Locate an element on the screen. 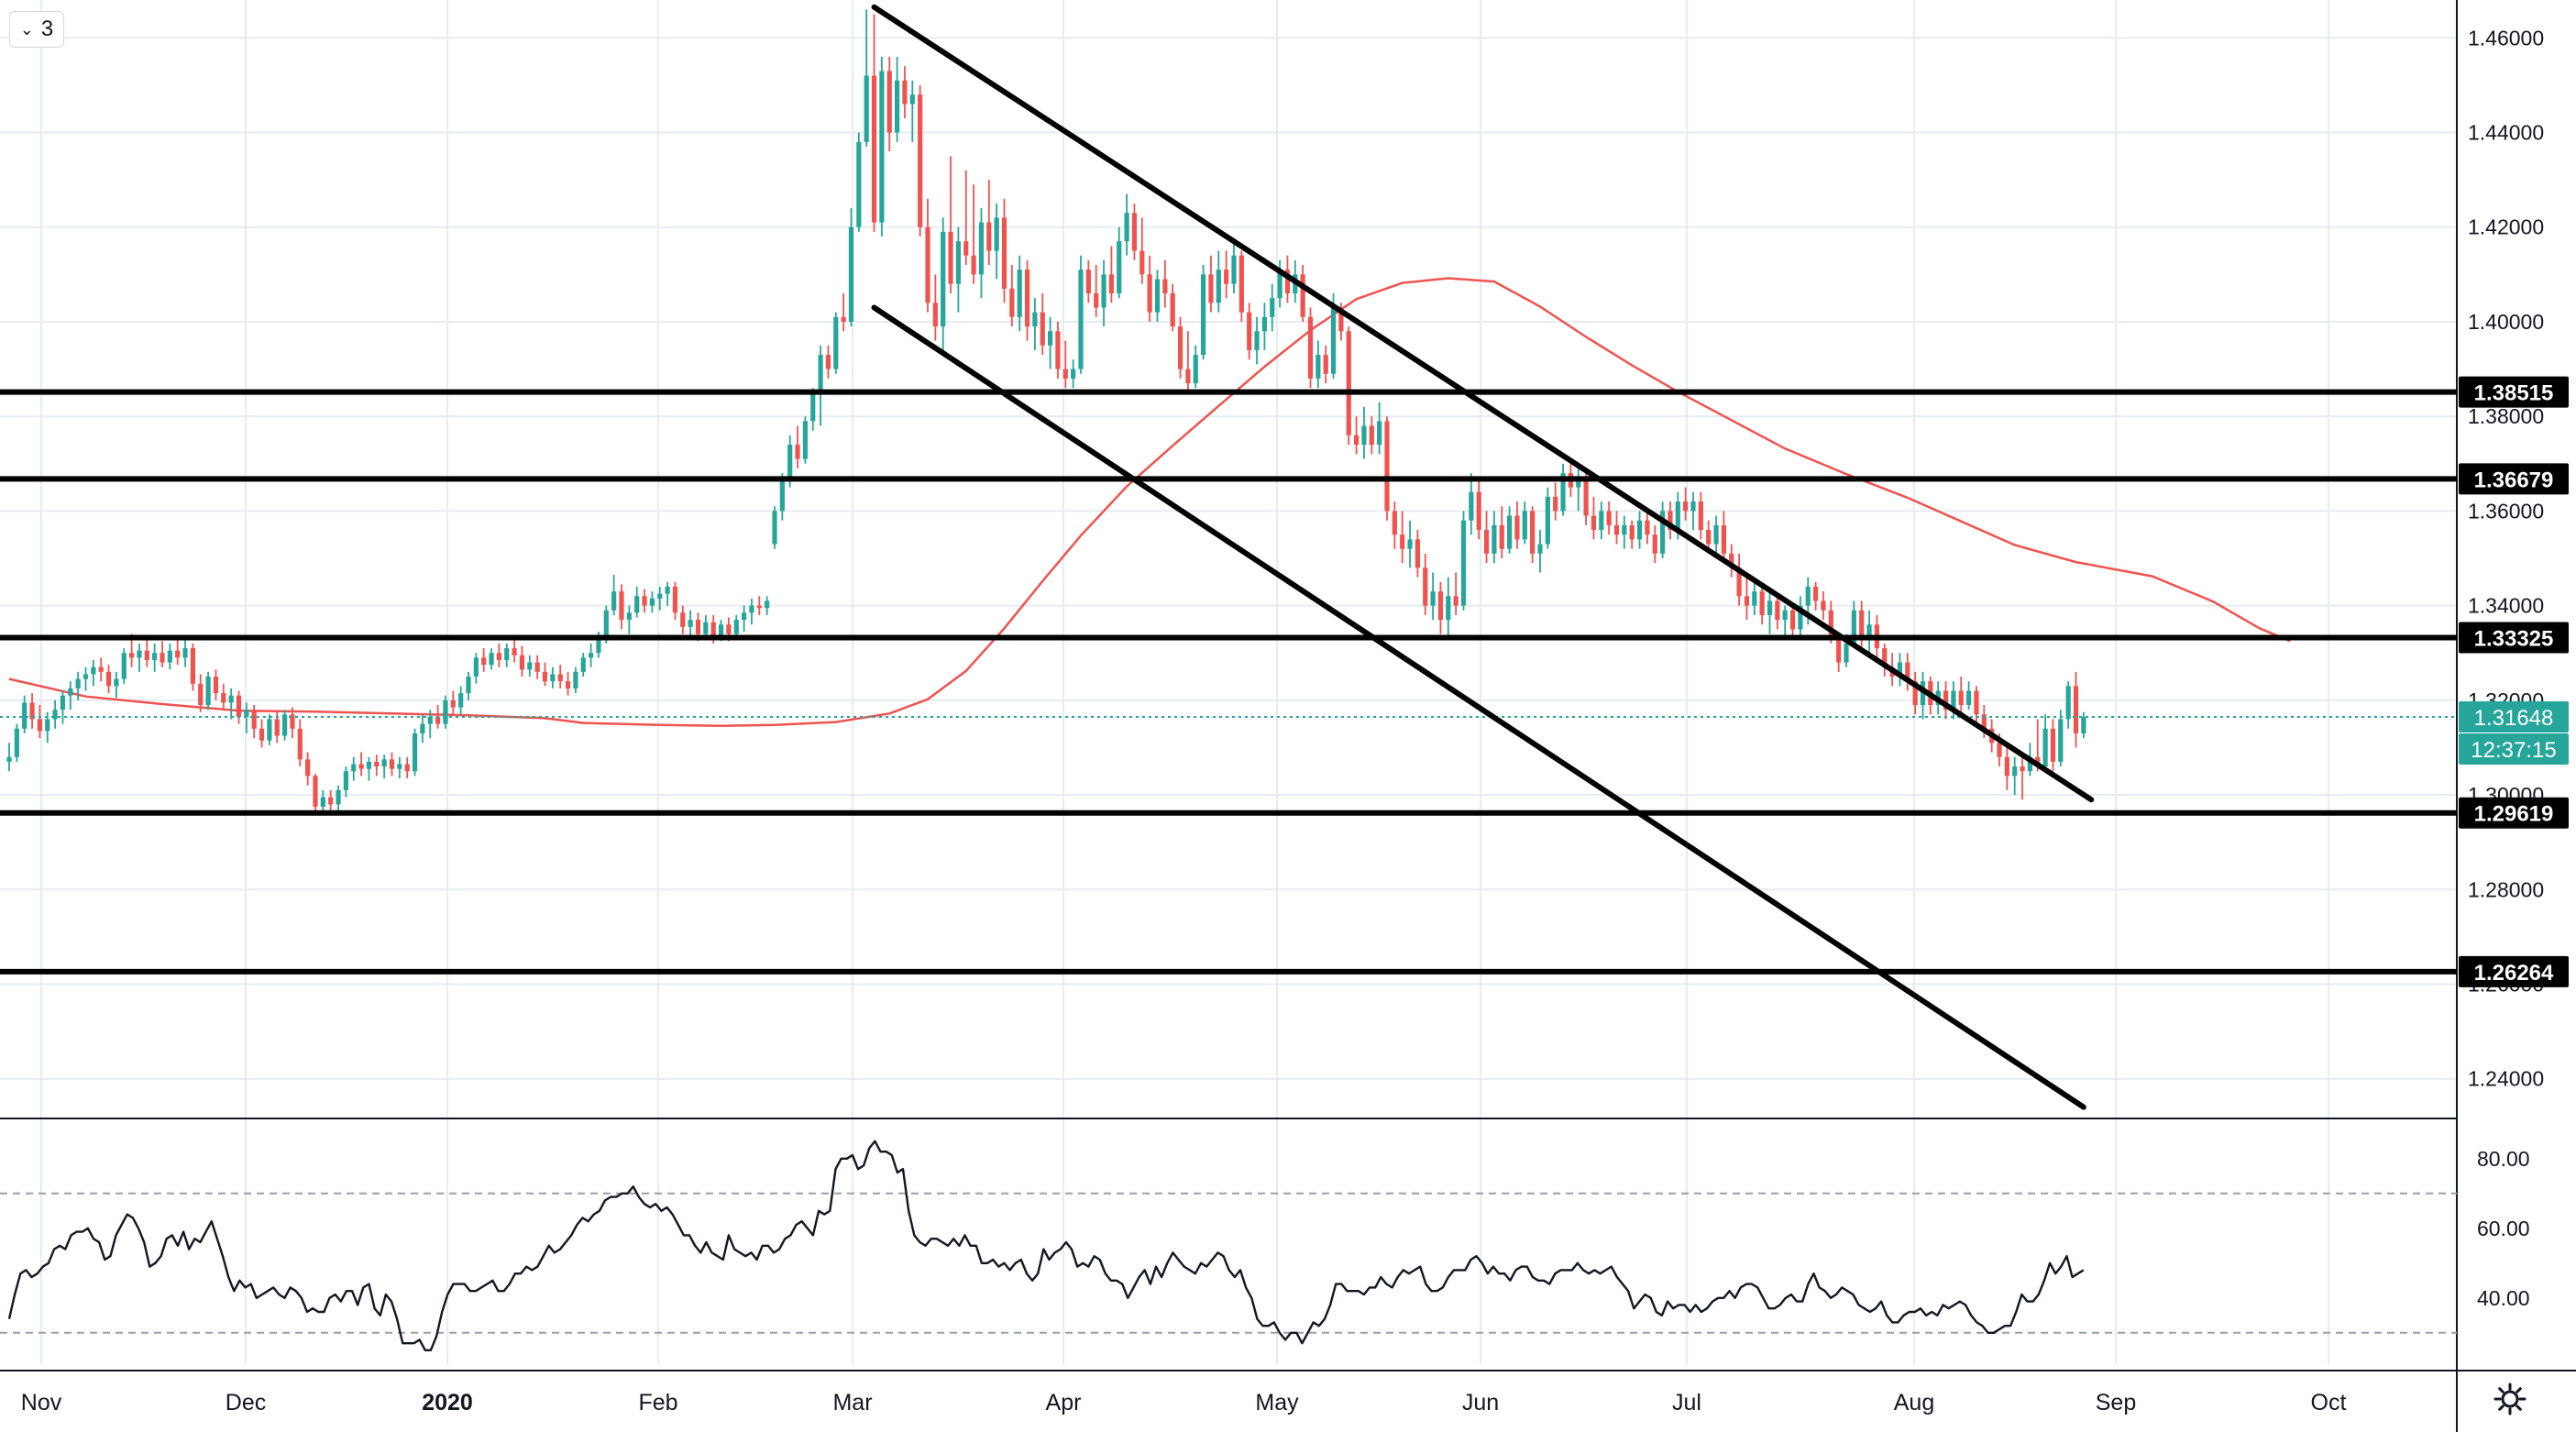  settings-gear-icon is located at coordinates (2510, 1399).